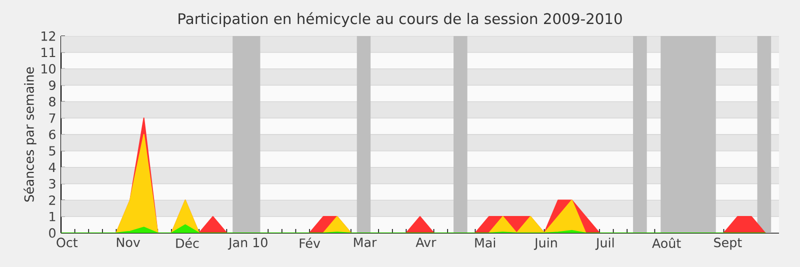 This screenshot has height=267, width=800. What do you see at coordinates (52, 200) in the screenshot?
I see `y-tick-label: 2` at bounding box center [52, 200].